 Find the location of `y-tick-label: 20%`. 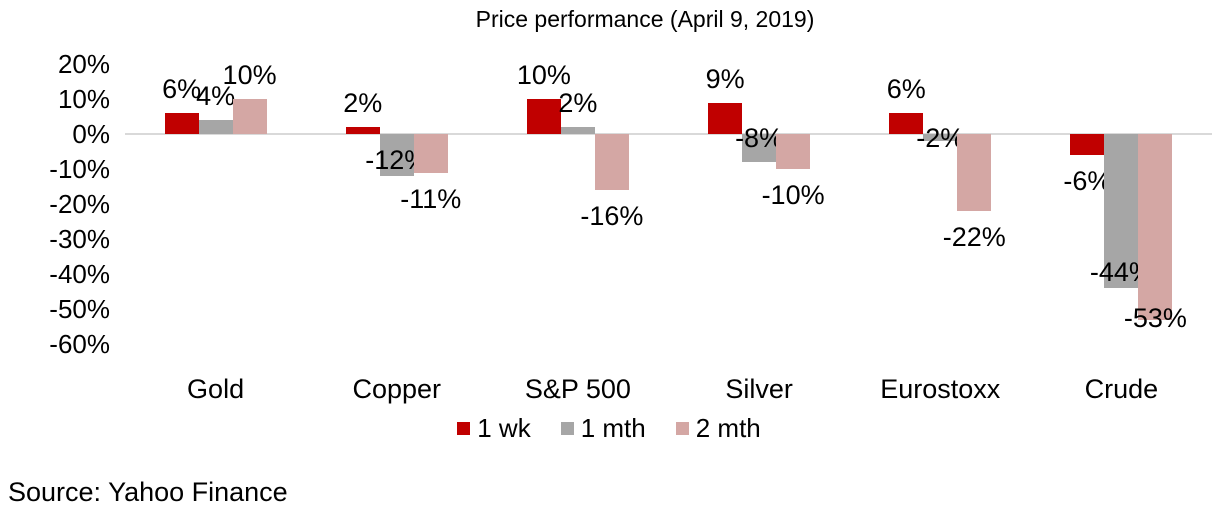

y-tick-label: 20% is located at coordinates (83, 64).